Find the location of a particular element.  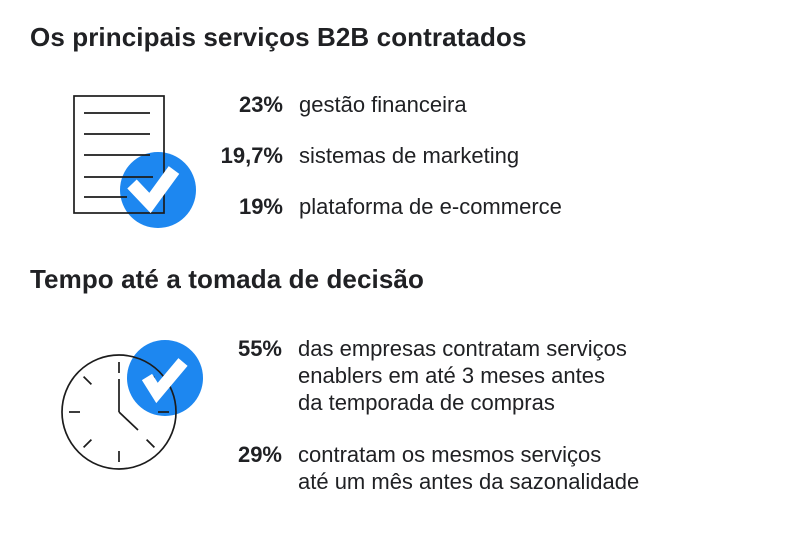

document-check-svg is located at coordinates (134, 161).